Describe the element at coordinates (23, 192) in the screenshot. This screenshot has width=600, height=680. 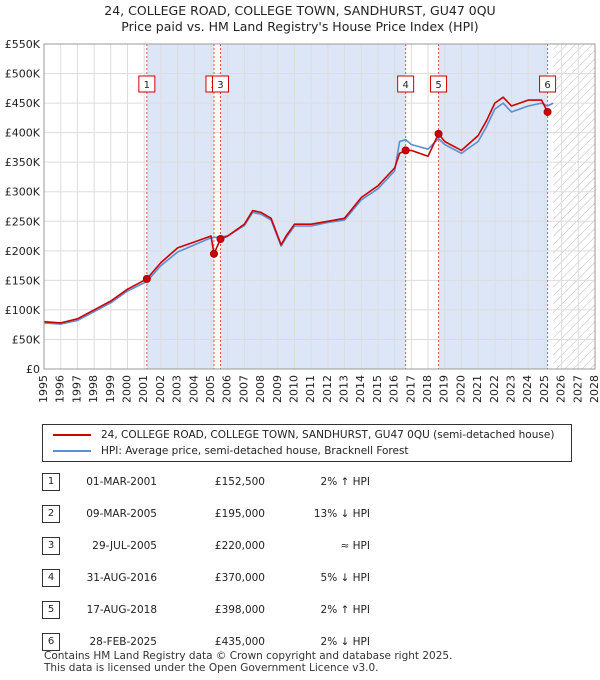
I see `y-tick-label: £300K` at that location.